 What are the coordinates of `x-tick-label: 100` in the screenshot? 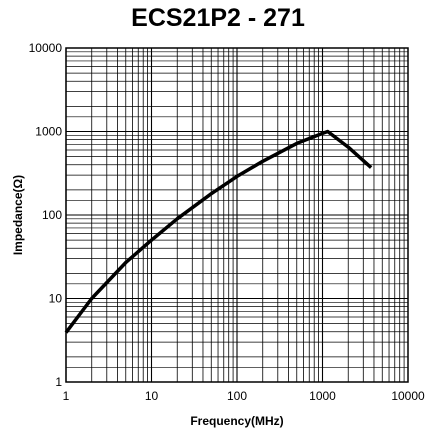 It's located at (237, 396).